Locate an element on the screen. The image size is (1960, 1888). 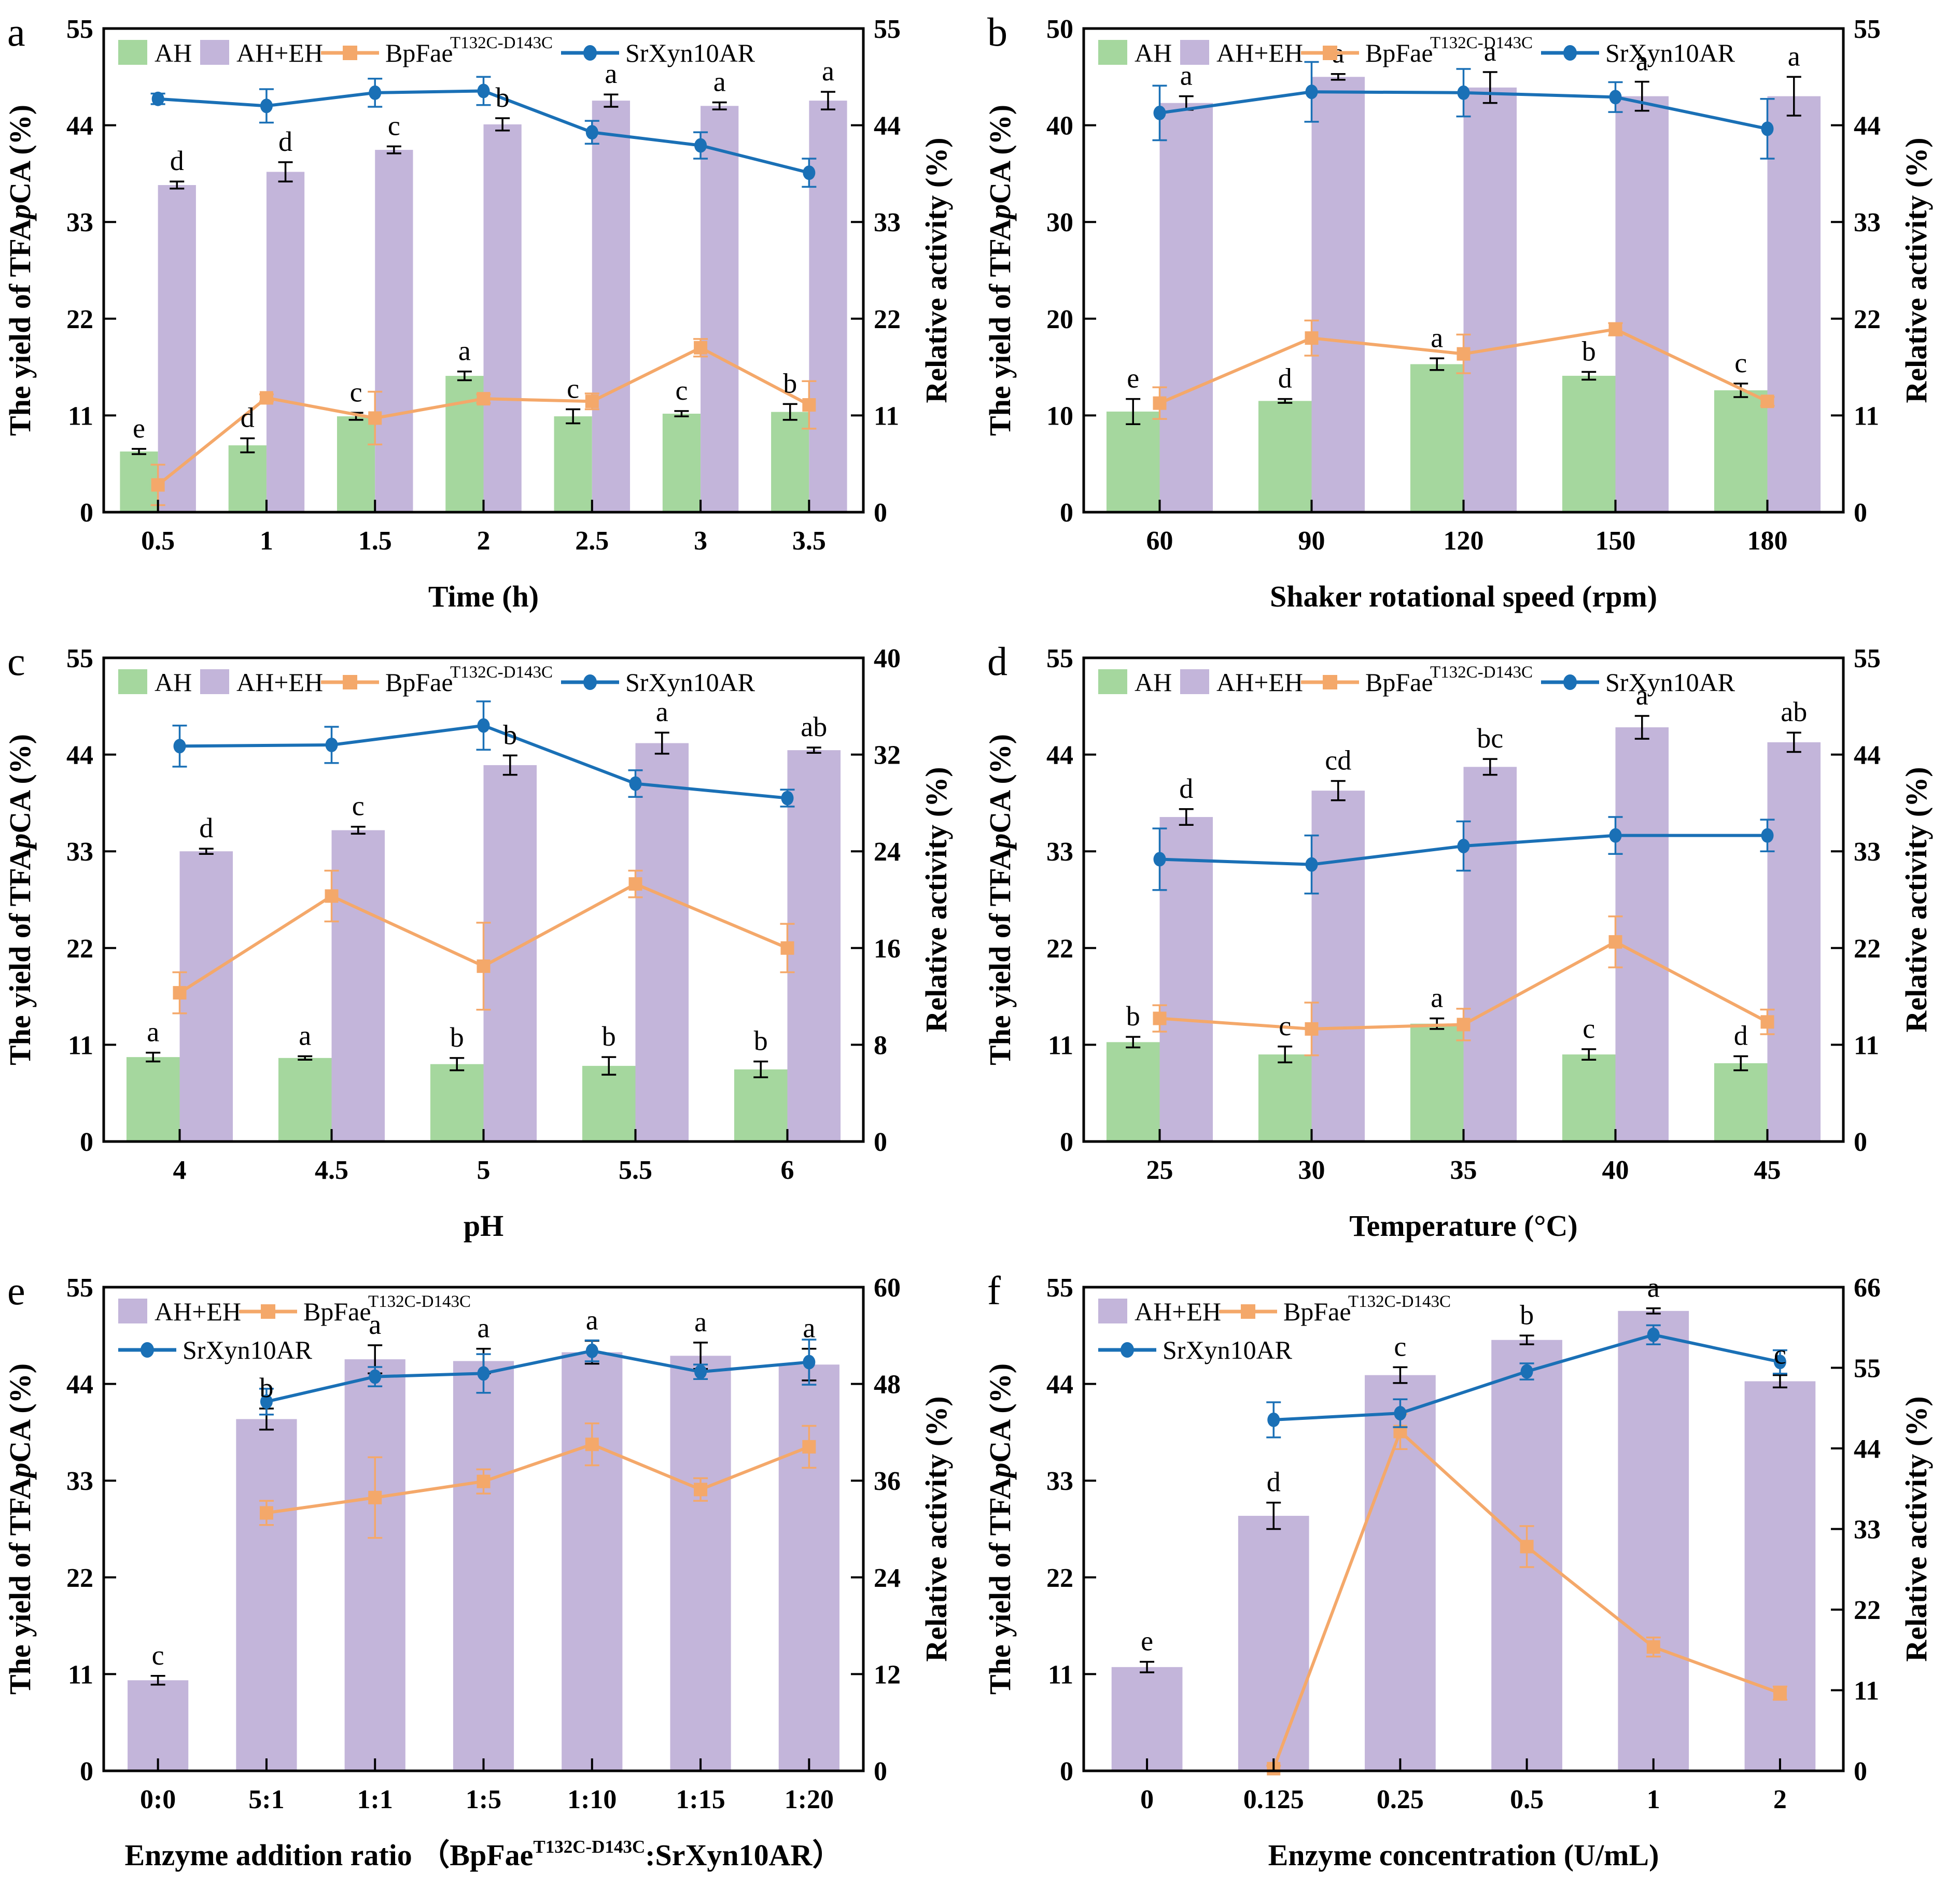
right-tick-label: 36 is located at coordinates (887, 1481).